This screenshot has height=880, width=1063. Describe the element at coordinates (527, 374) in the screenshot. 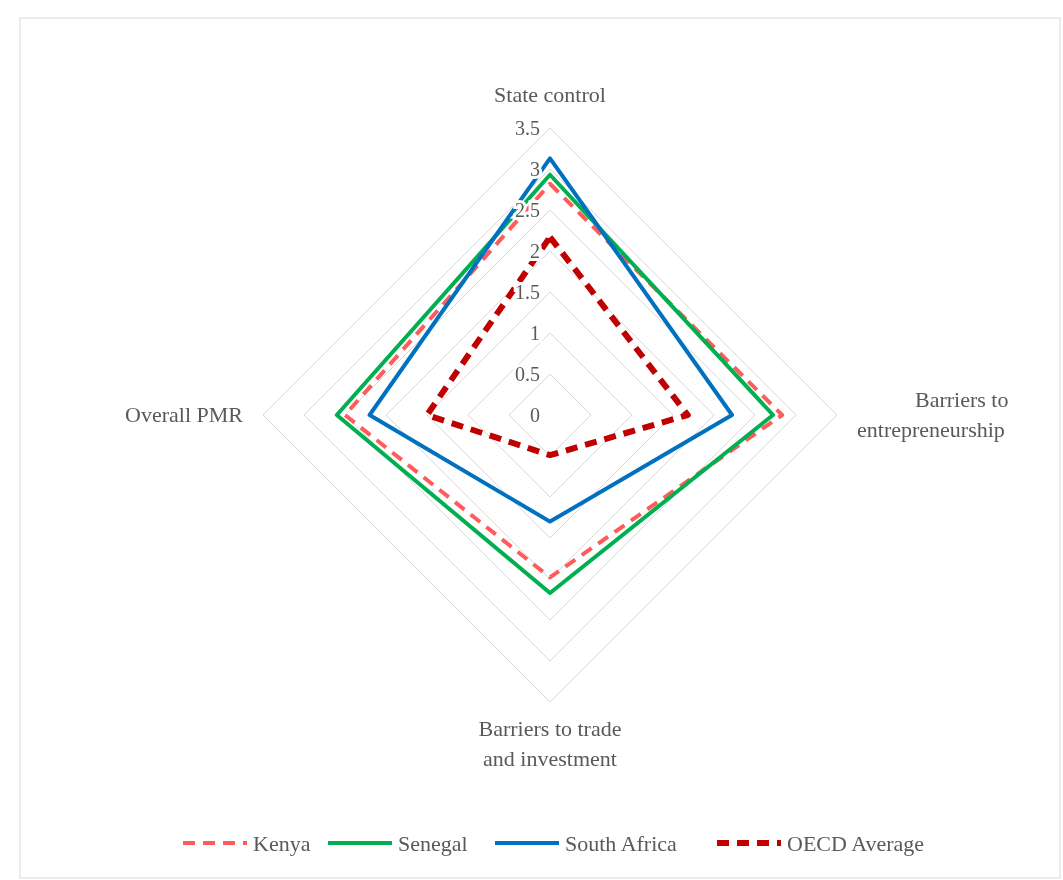

I see `y-tick-label: 0.5` at that location.